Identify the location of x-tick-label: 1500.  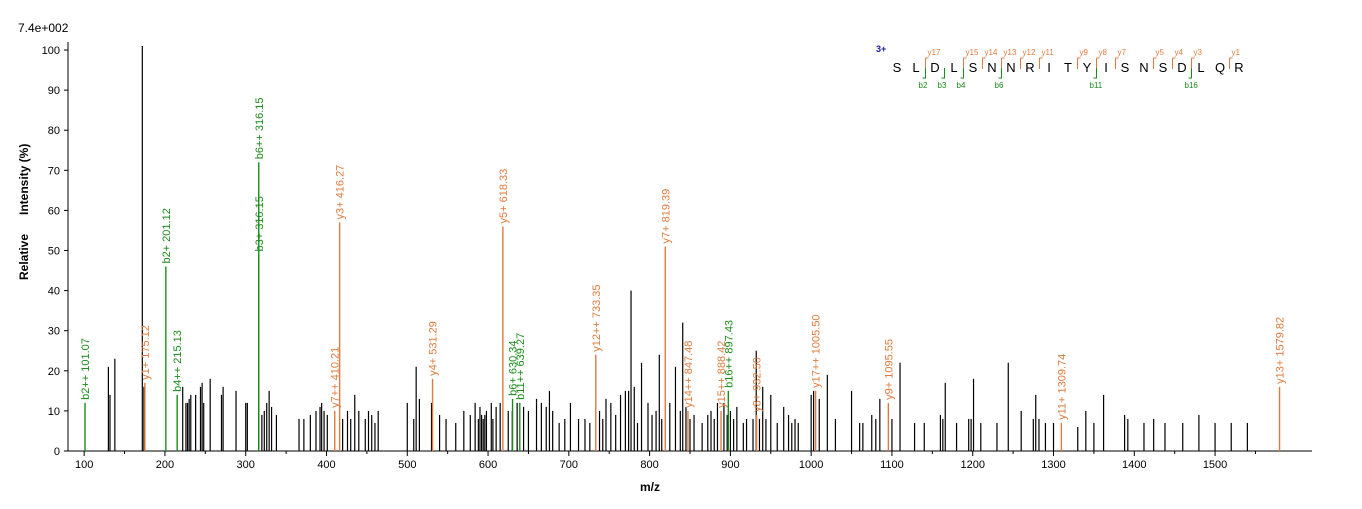
(1215, 465).